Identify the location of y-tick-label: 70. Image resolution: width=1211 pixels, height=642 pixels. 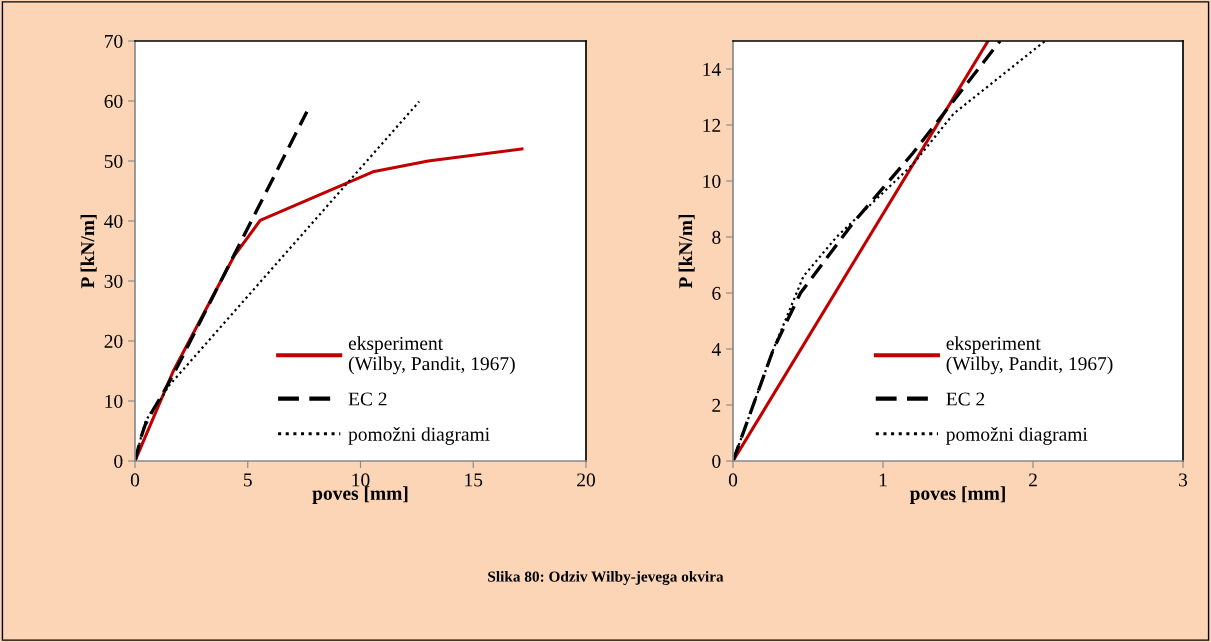
(114, 41).